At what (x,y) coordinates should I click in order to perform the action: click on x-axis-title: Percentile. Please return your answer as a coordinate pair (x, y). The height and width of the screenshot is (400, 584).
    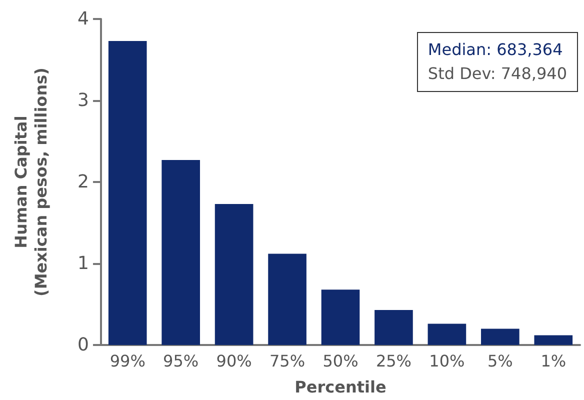
    Looking at the image, I should click on (340, 387).